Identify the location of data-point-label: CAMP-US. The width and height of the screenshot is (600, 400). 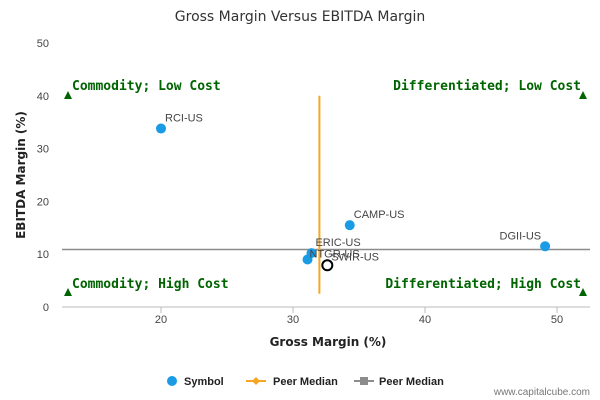
(379, 215).